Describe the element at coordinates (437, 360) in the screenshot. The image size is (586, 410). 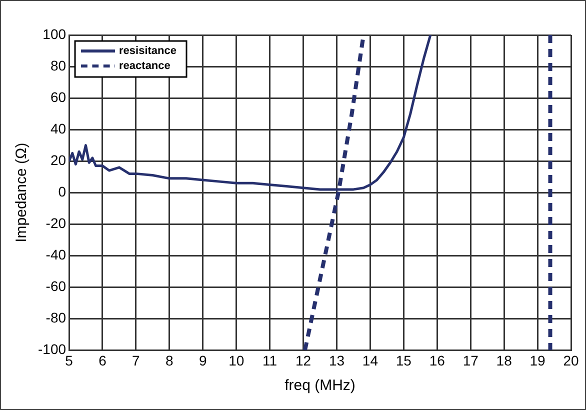
I see `x-tick-label: 16` at that location.